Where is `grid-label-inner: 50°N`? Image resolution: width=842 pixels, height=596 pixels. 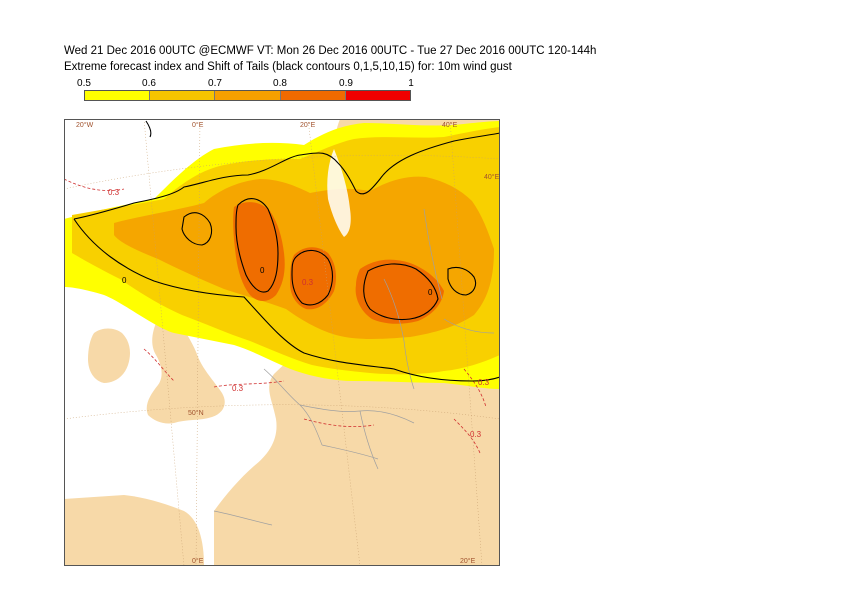
grid-label-inner: 50°N is located at coordinates (196, 413).